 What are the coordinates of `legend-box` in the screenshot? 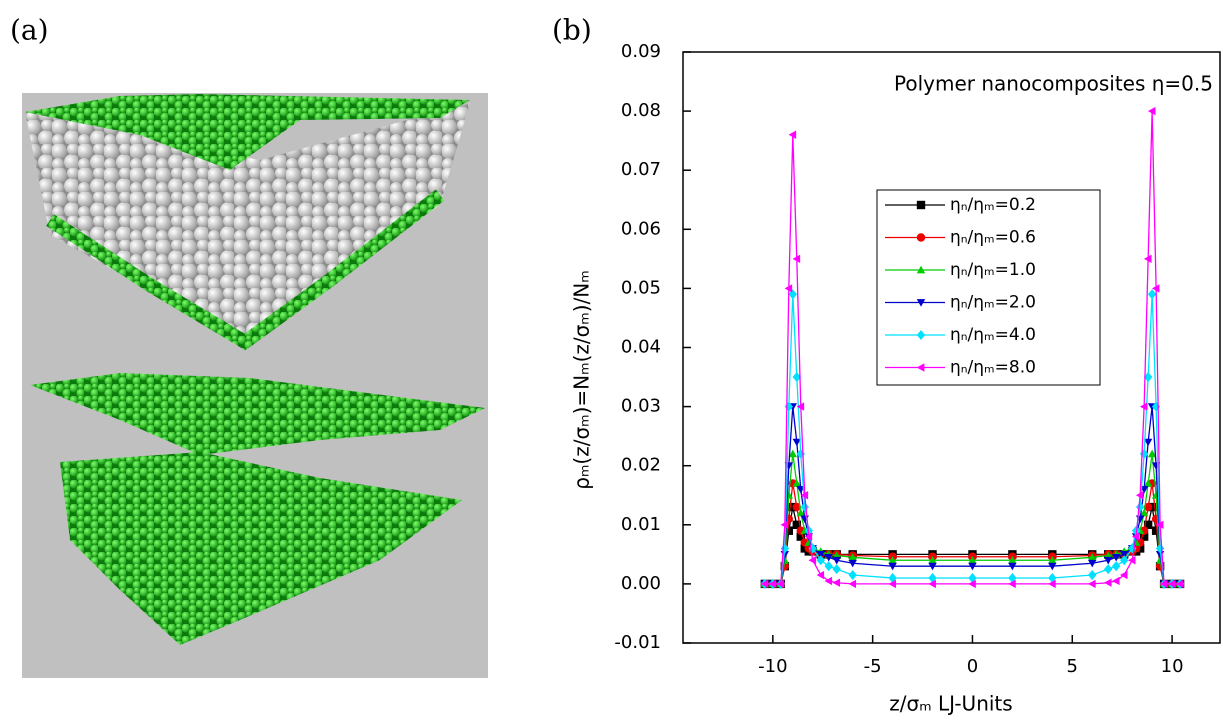 It's located at (988, 287).